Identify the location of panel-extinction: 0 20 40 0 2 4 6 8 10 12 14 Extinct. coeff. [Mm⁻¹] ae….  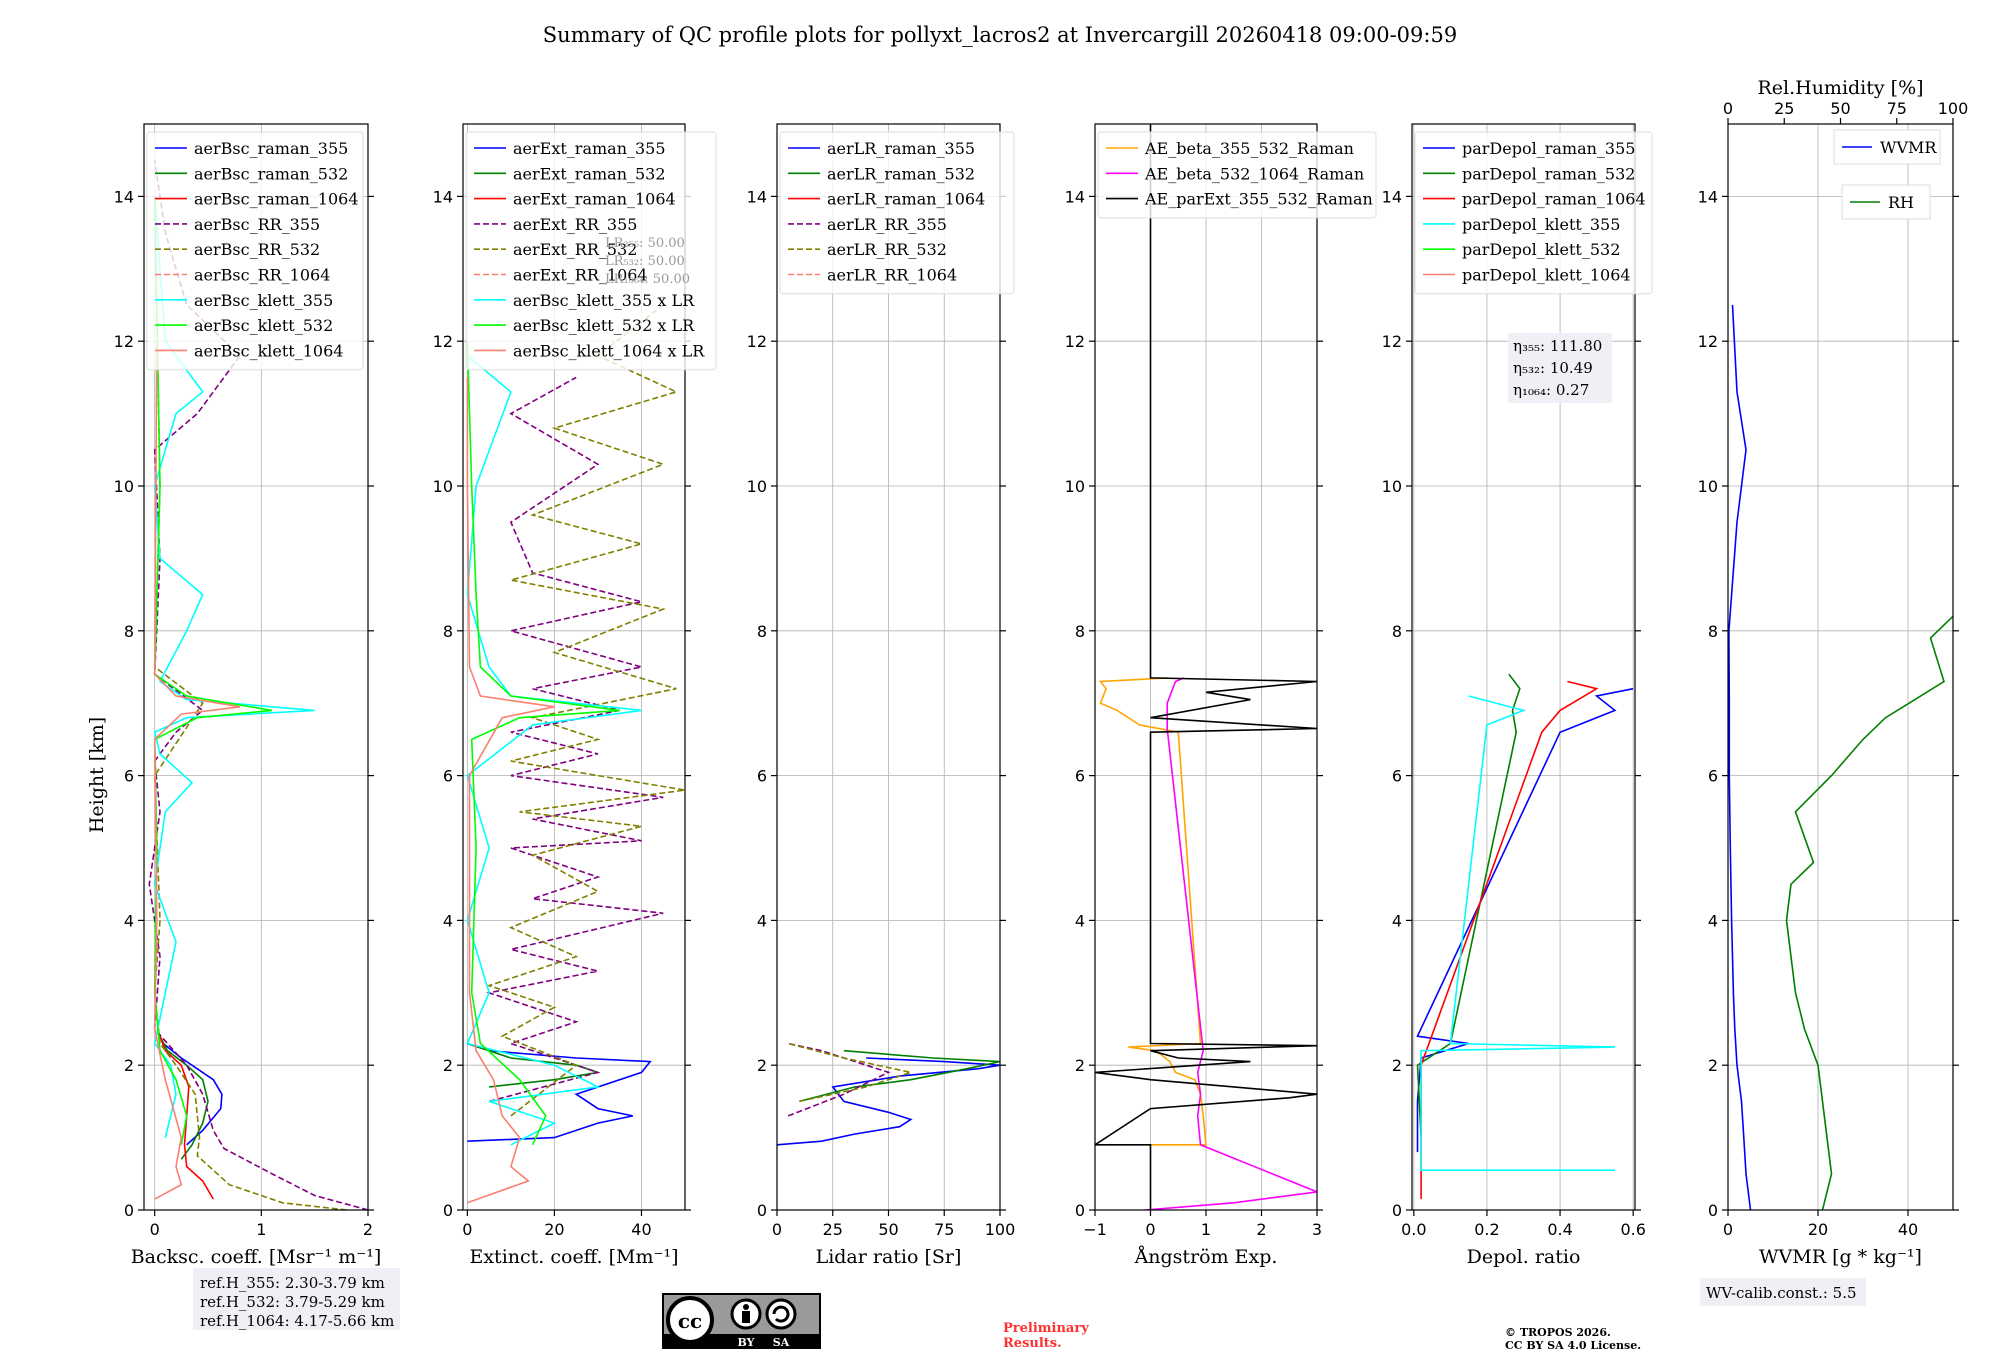
(575, 695).